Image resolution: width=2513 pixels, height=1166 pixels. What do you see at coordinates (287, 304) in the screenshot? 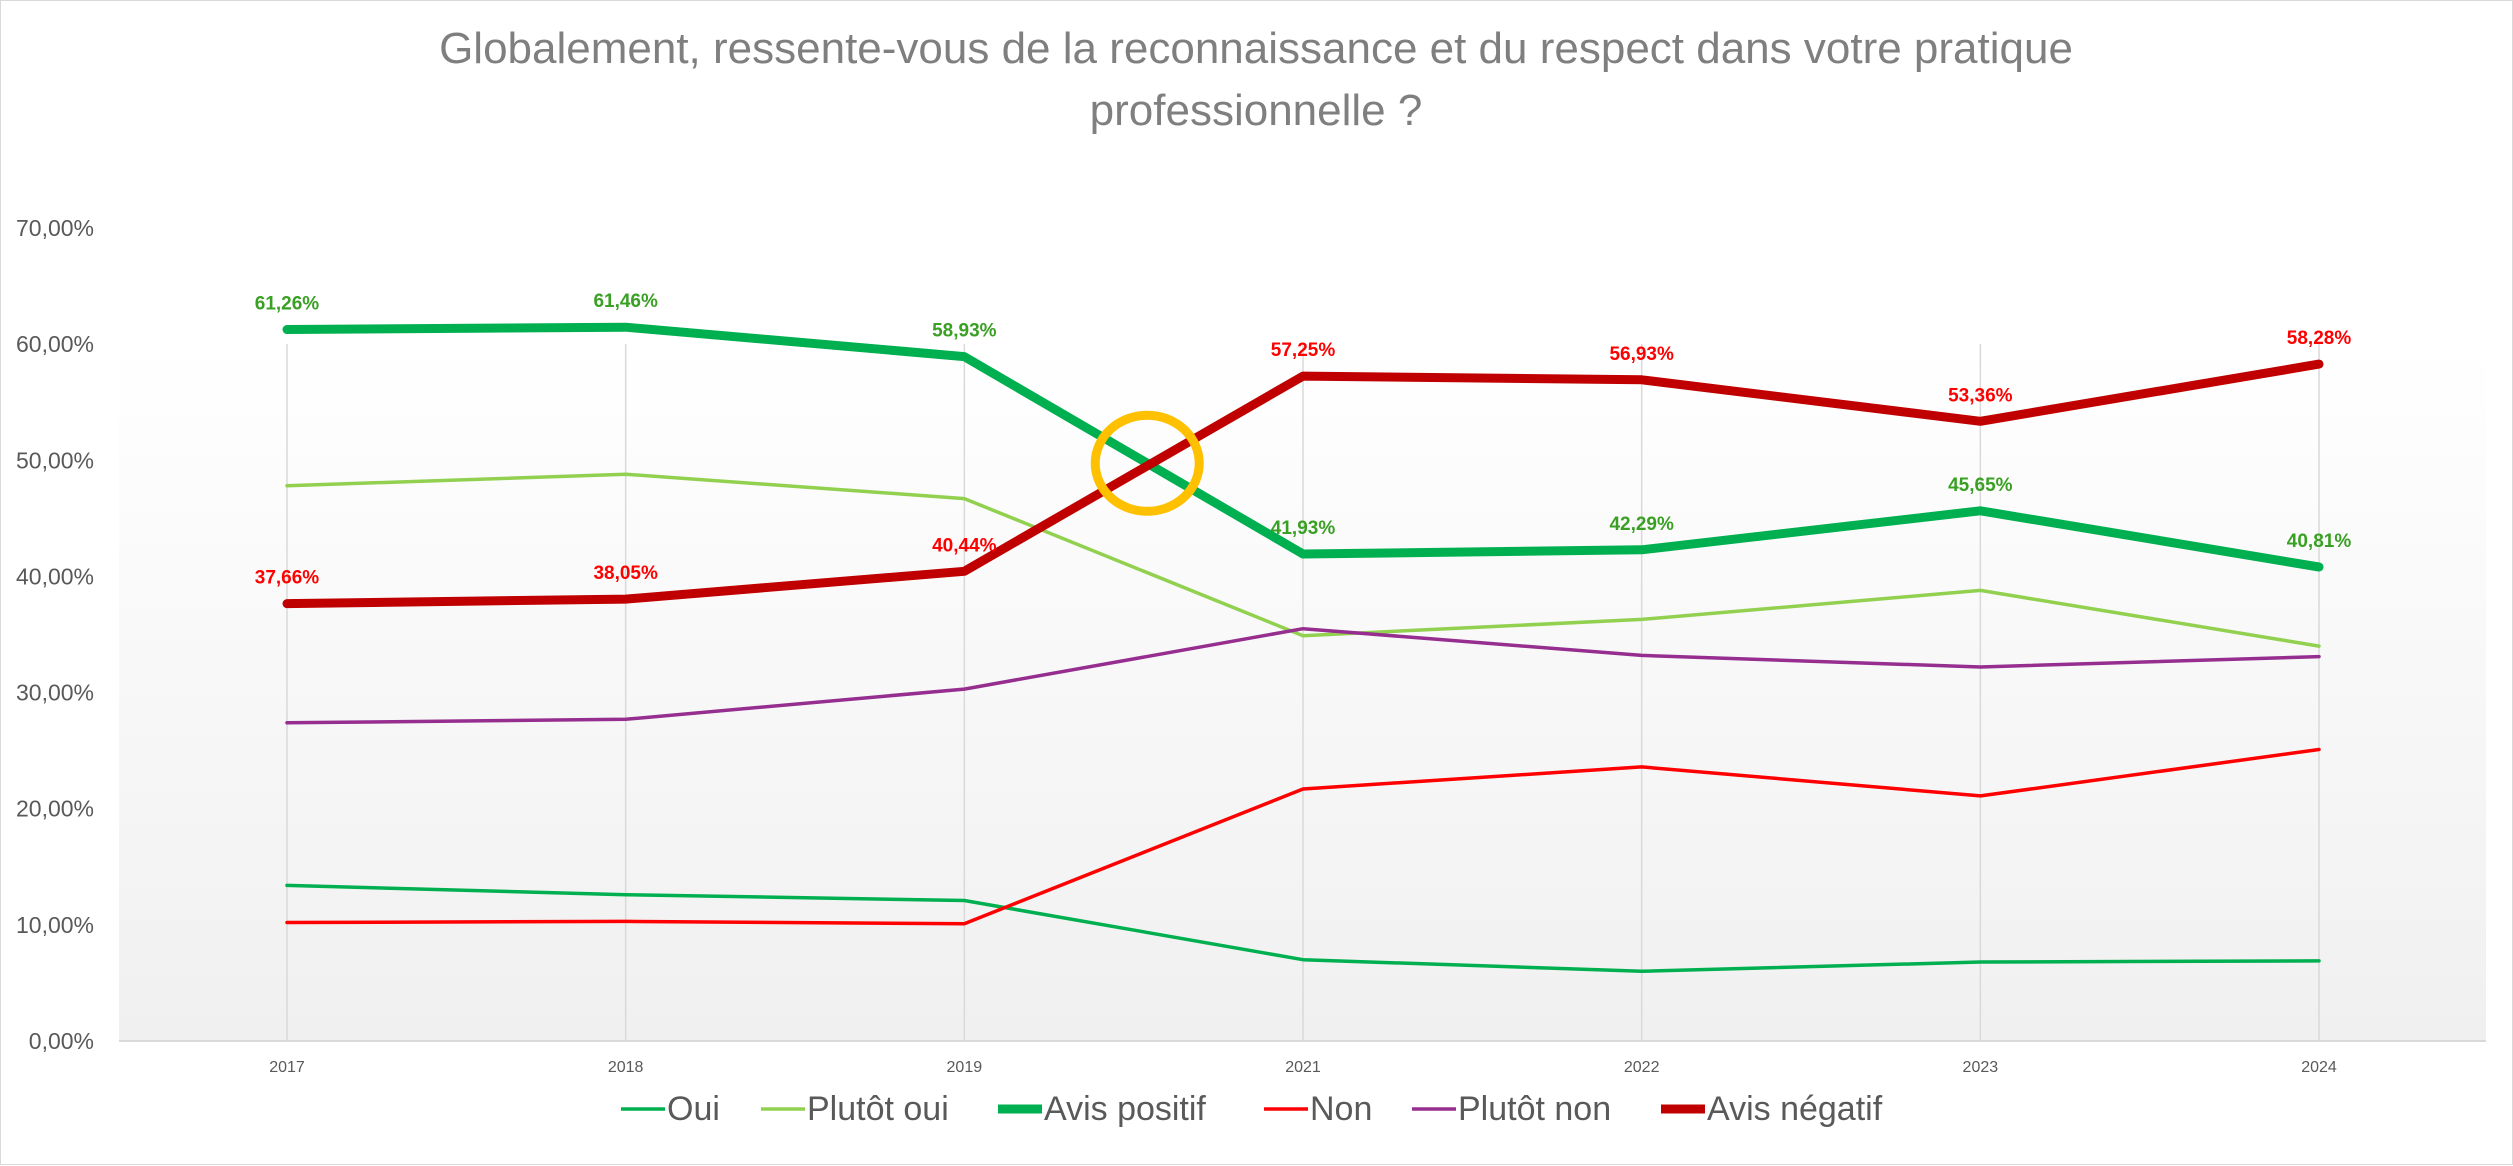
I see `data-label-avis-positif: 61,26%` at bounding box center [287, 304].